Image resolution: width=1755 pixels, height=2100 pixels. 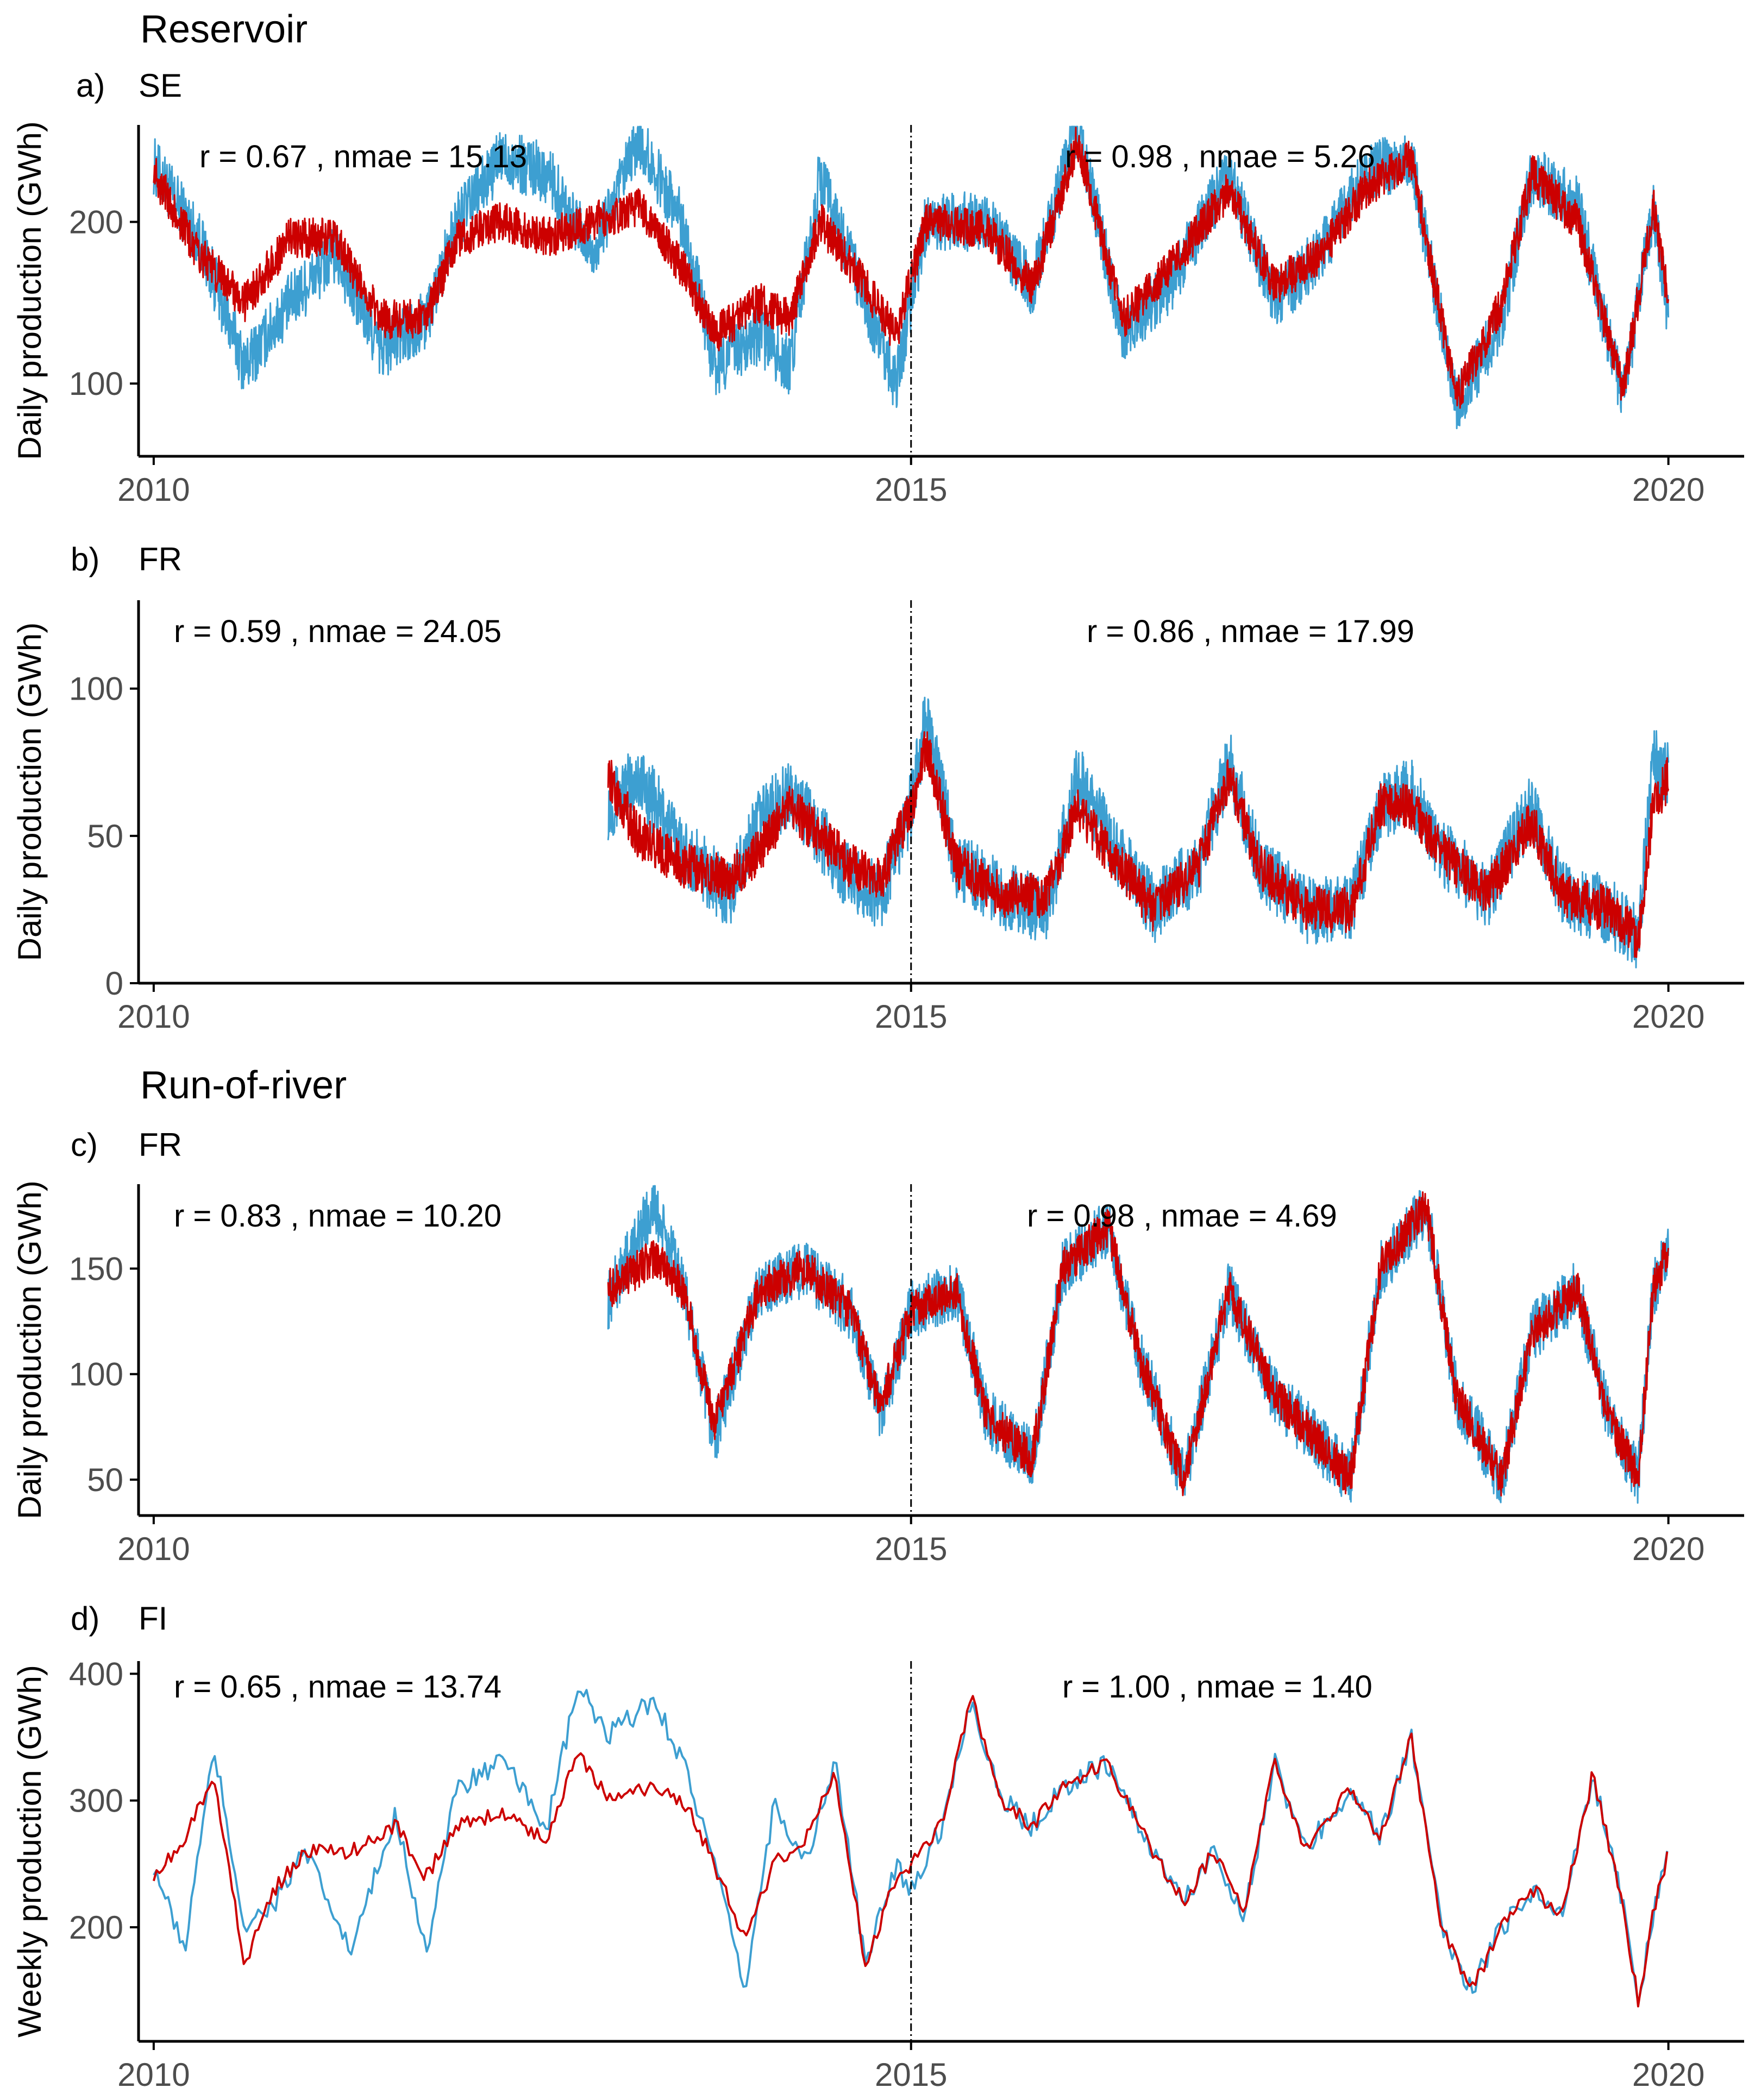 What do you see at coordinates (338, 1216) in the screenshot?
I see `annotation-calibration: r = 0.83 , nmae = 10.20` at bounding box center [338, 1216].